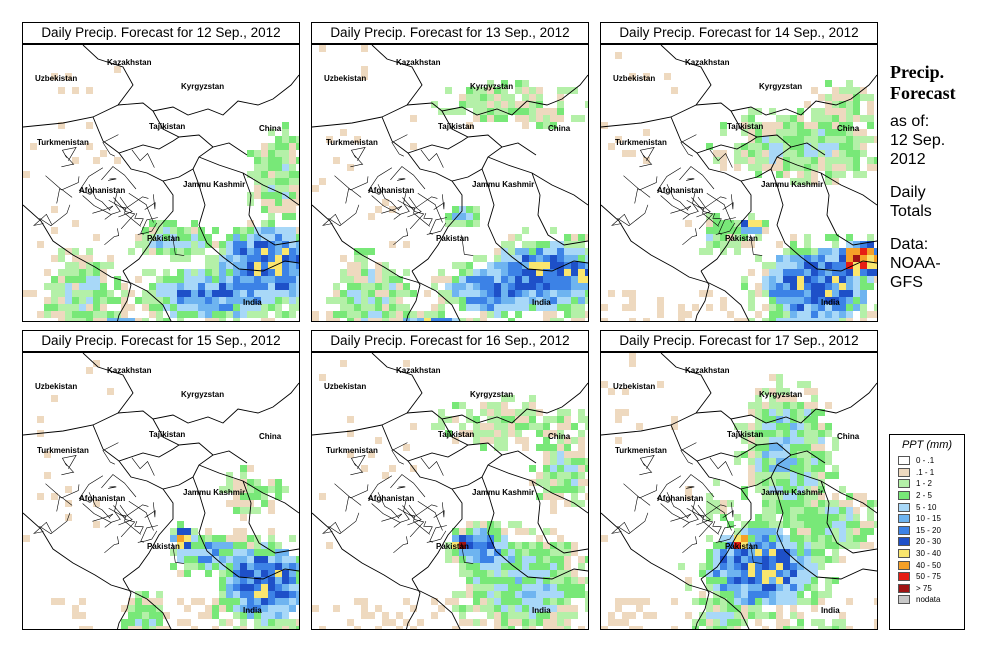  What do you see at coordinates (906, 282) in the screenshot?
I see `data-source-line3: GFS` at bounding box center [906, 282].